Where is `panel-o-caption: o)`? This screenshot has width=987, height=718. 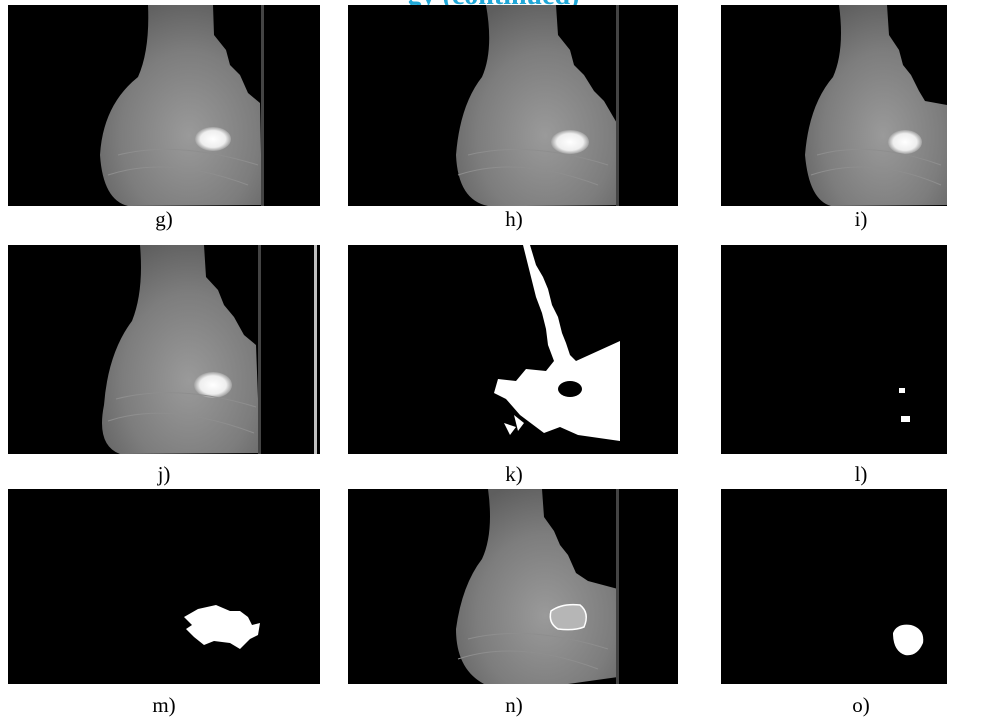
panel-o-caption: o) is located at coordinates (861, 705).